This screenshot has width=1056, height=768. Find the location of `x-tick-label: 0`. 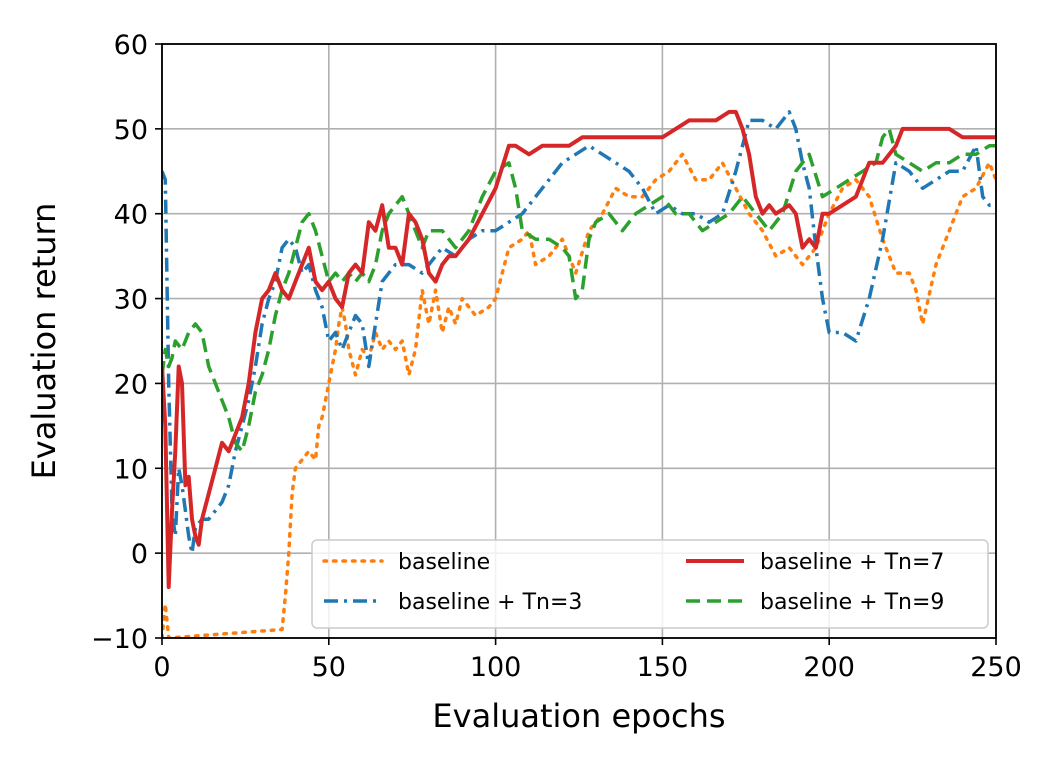

x-tick-label: 0 is located at coordinates (161, 667).